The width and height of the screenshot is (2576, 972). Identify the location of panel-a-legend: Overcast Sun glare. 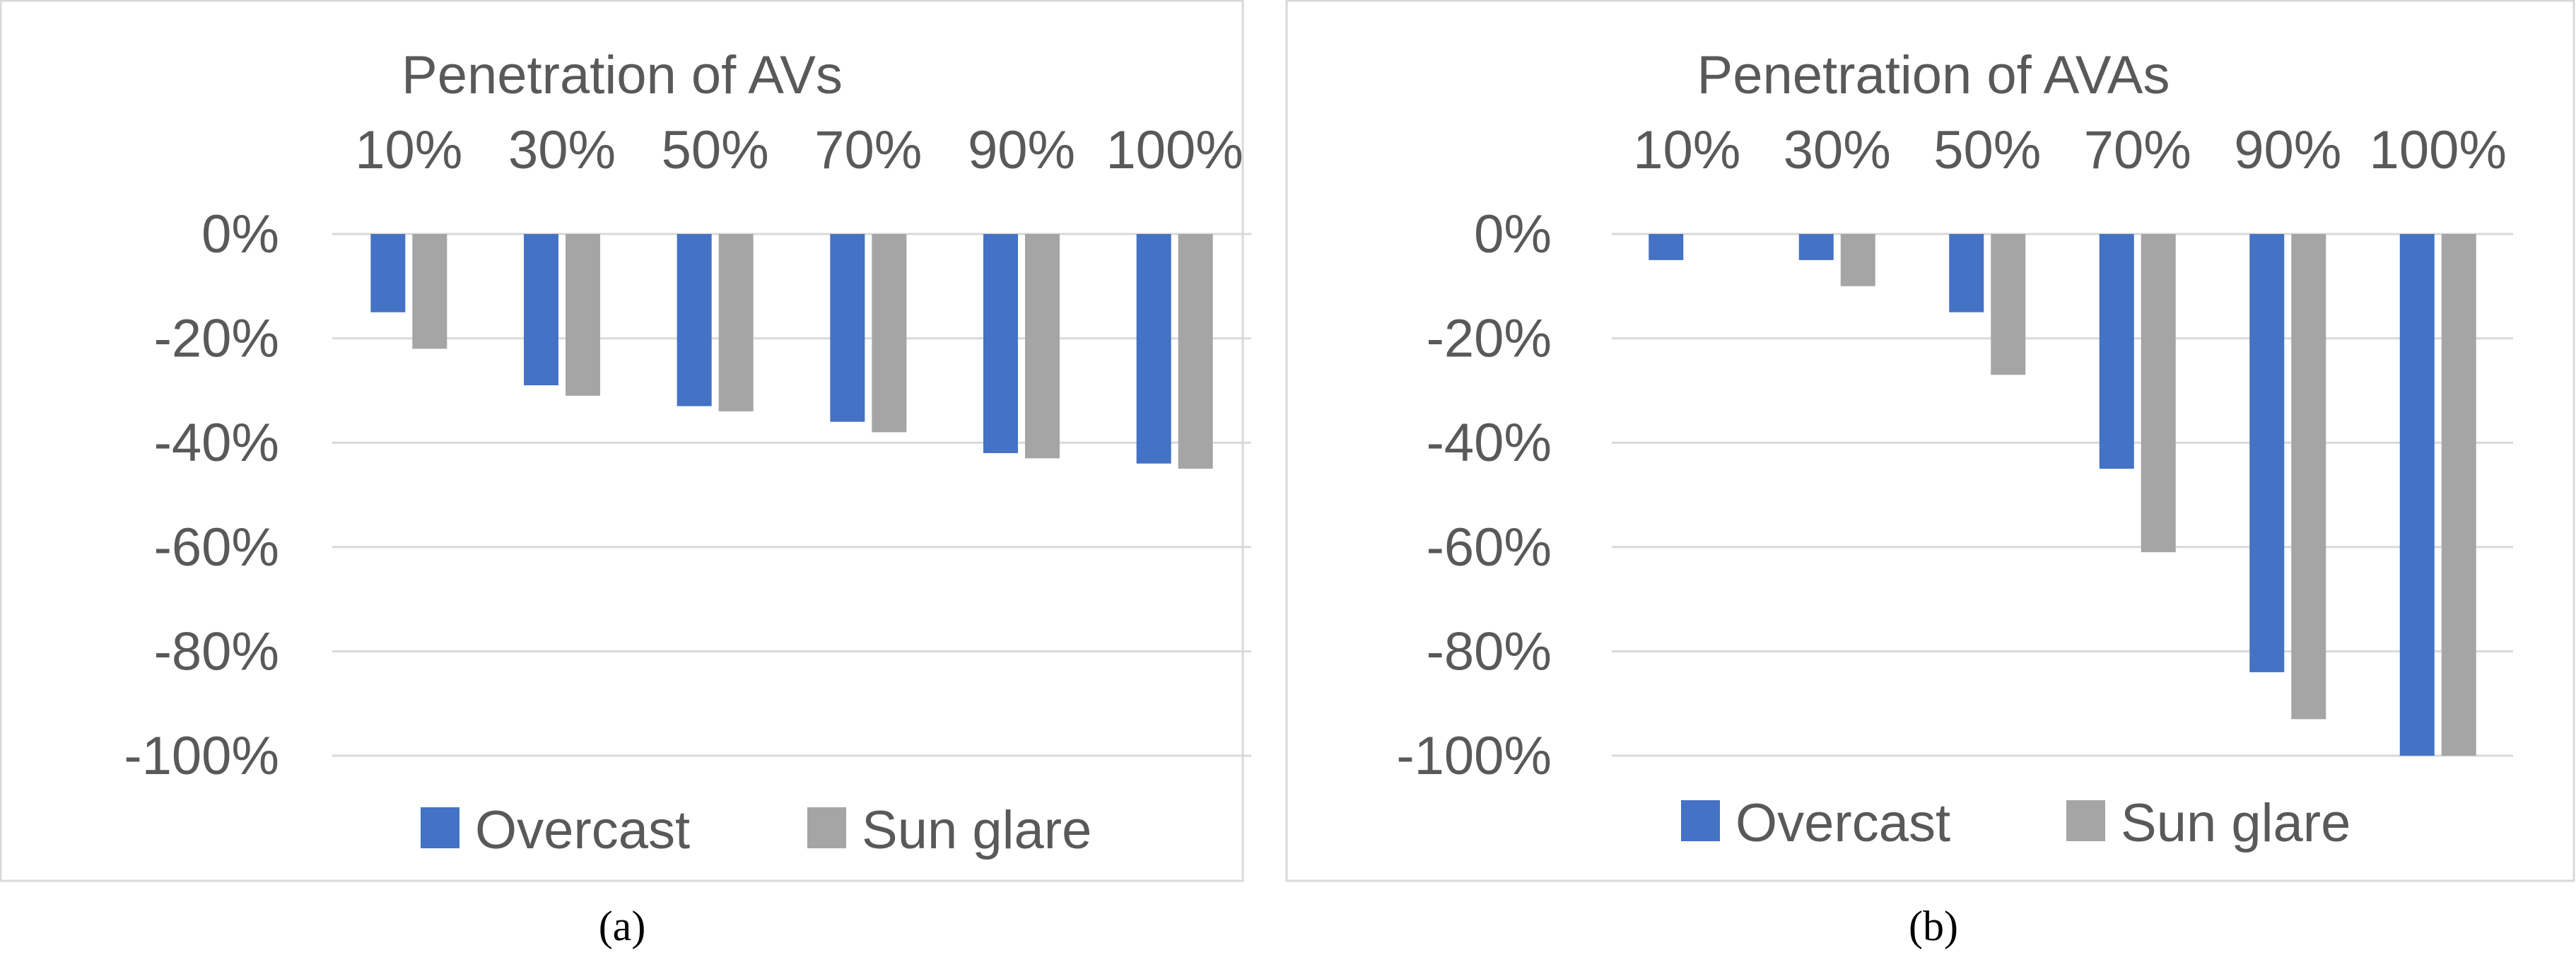
(756, 830).